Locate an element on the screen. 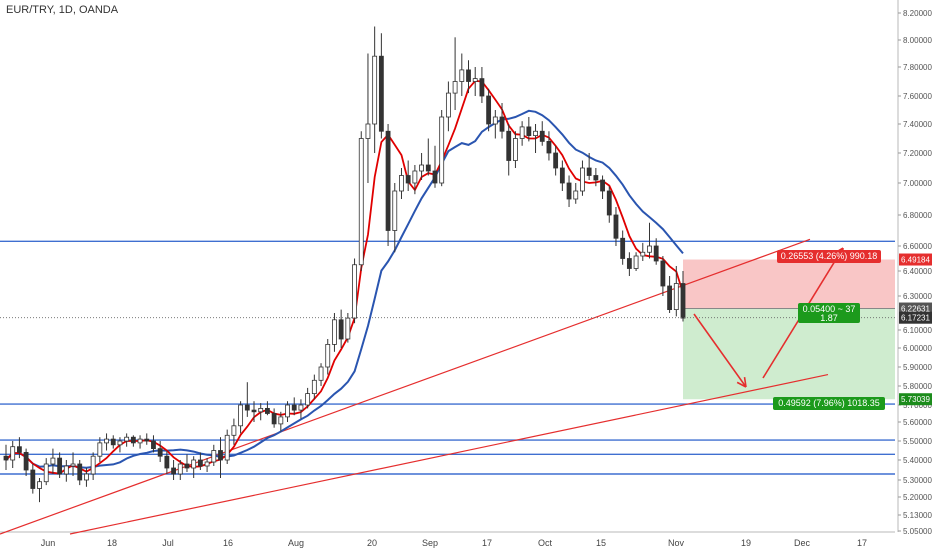 The width and height of the screenshot is (932, 550). y-tick-label: 5.13000 is located at coordinates (917, 515).